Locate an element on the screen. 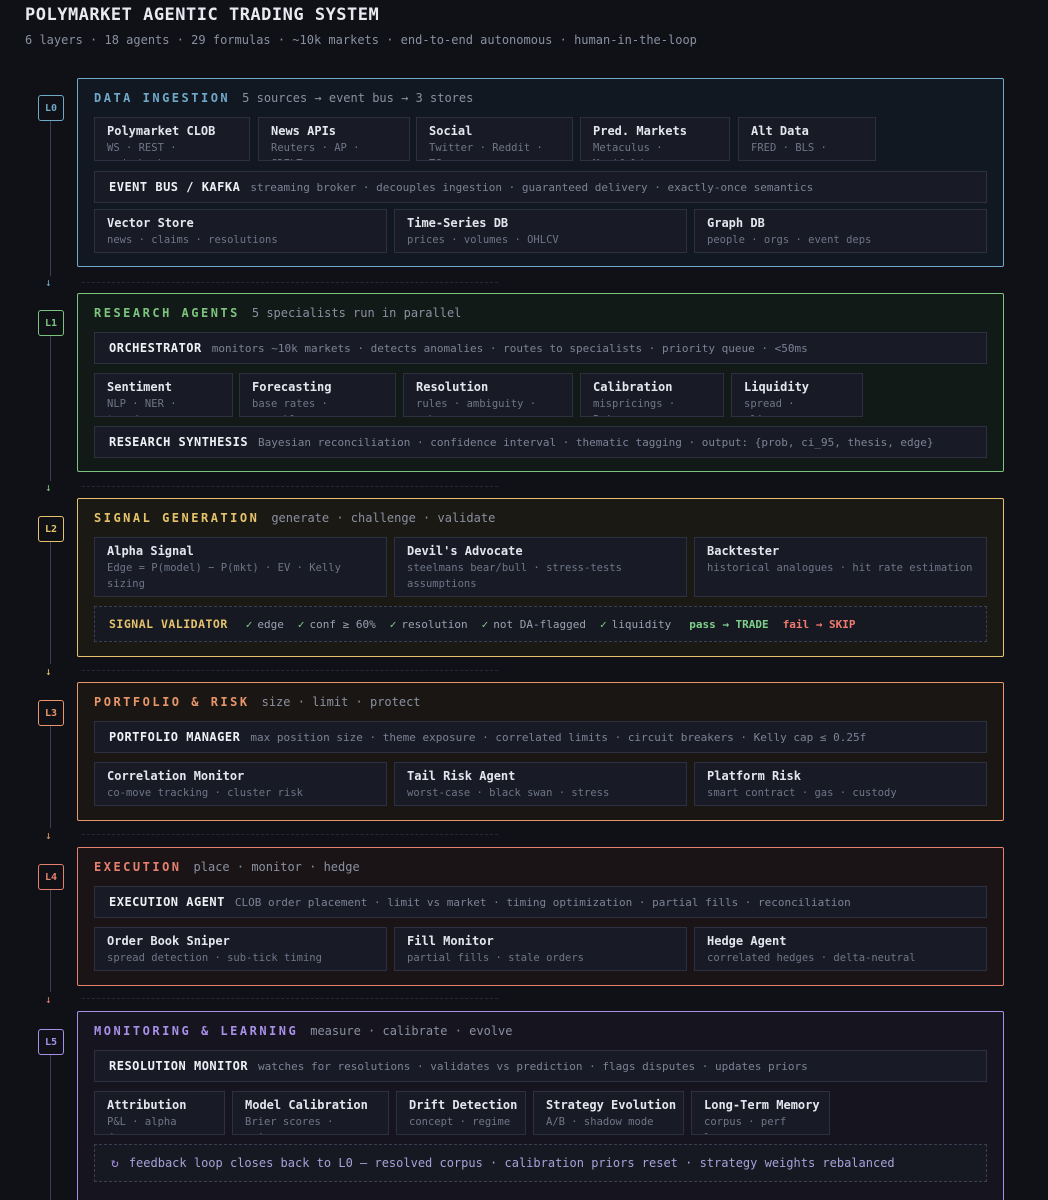  agent-desc: spread detection · sub-tick timing is located at coordinates (214, 958).